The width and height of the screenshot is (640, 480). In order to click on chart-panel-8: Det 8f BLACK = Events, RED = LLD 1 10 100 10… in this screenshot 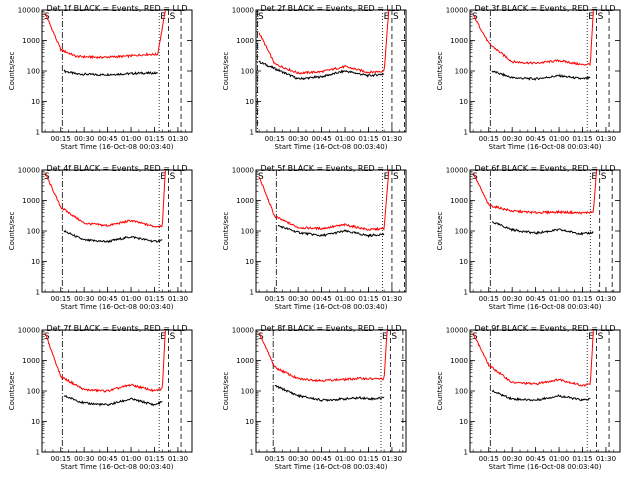, I will do `click(314, 397)`.